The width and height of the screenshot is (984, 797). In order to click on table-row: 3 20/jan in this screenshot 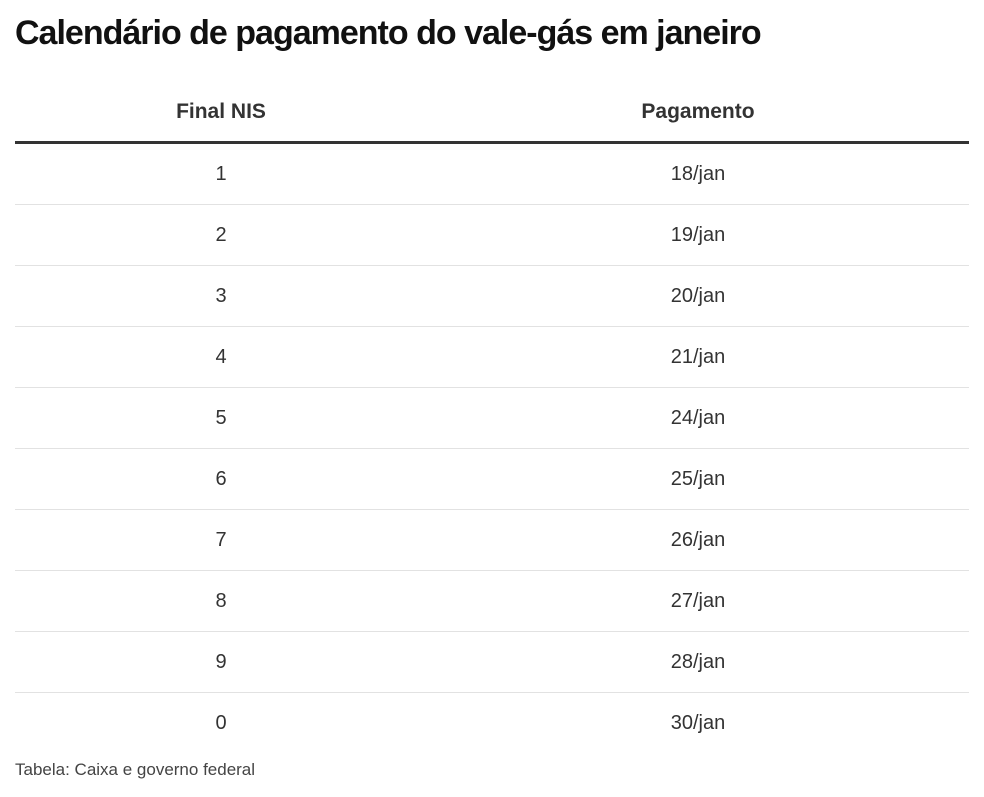, I will do `click(492, 296)`.